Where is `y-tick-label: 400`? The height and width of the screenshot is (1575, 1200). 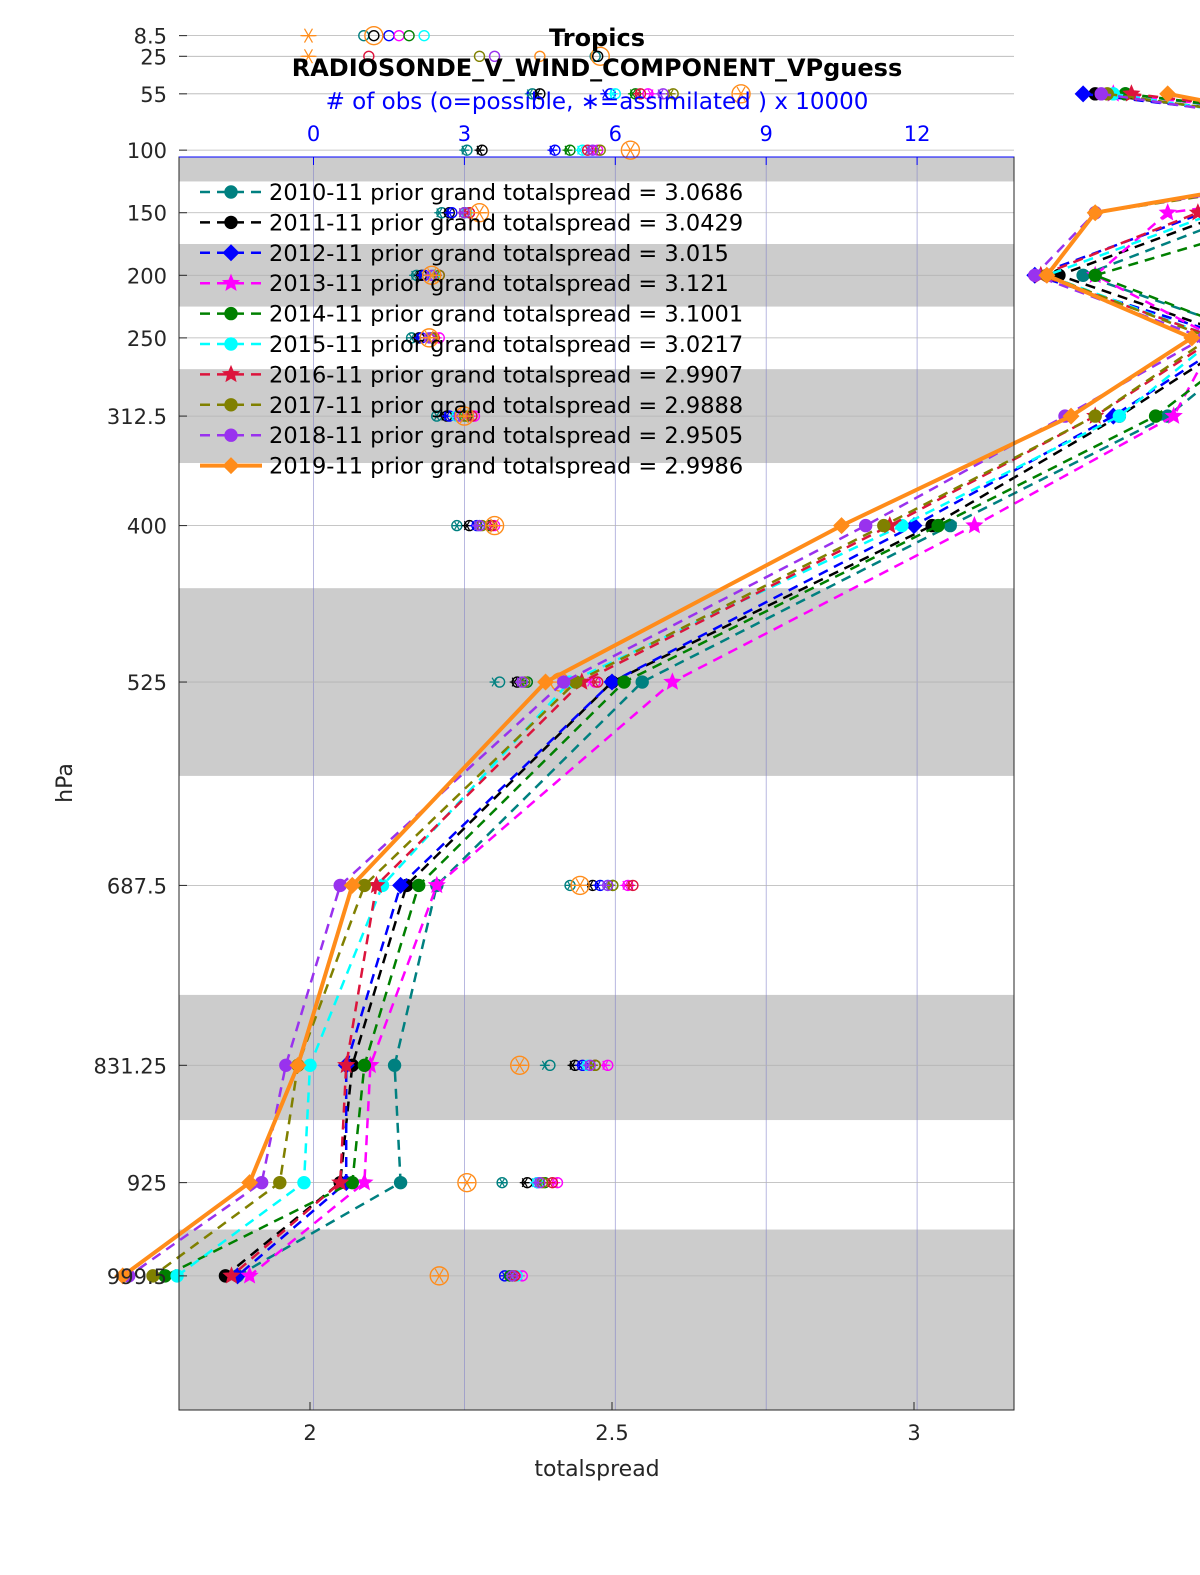
y-tick-label: 400 is located at coordinates (147, 527).